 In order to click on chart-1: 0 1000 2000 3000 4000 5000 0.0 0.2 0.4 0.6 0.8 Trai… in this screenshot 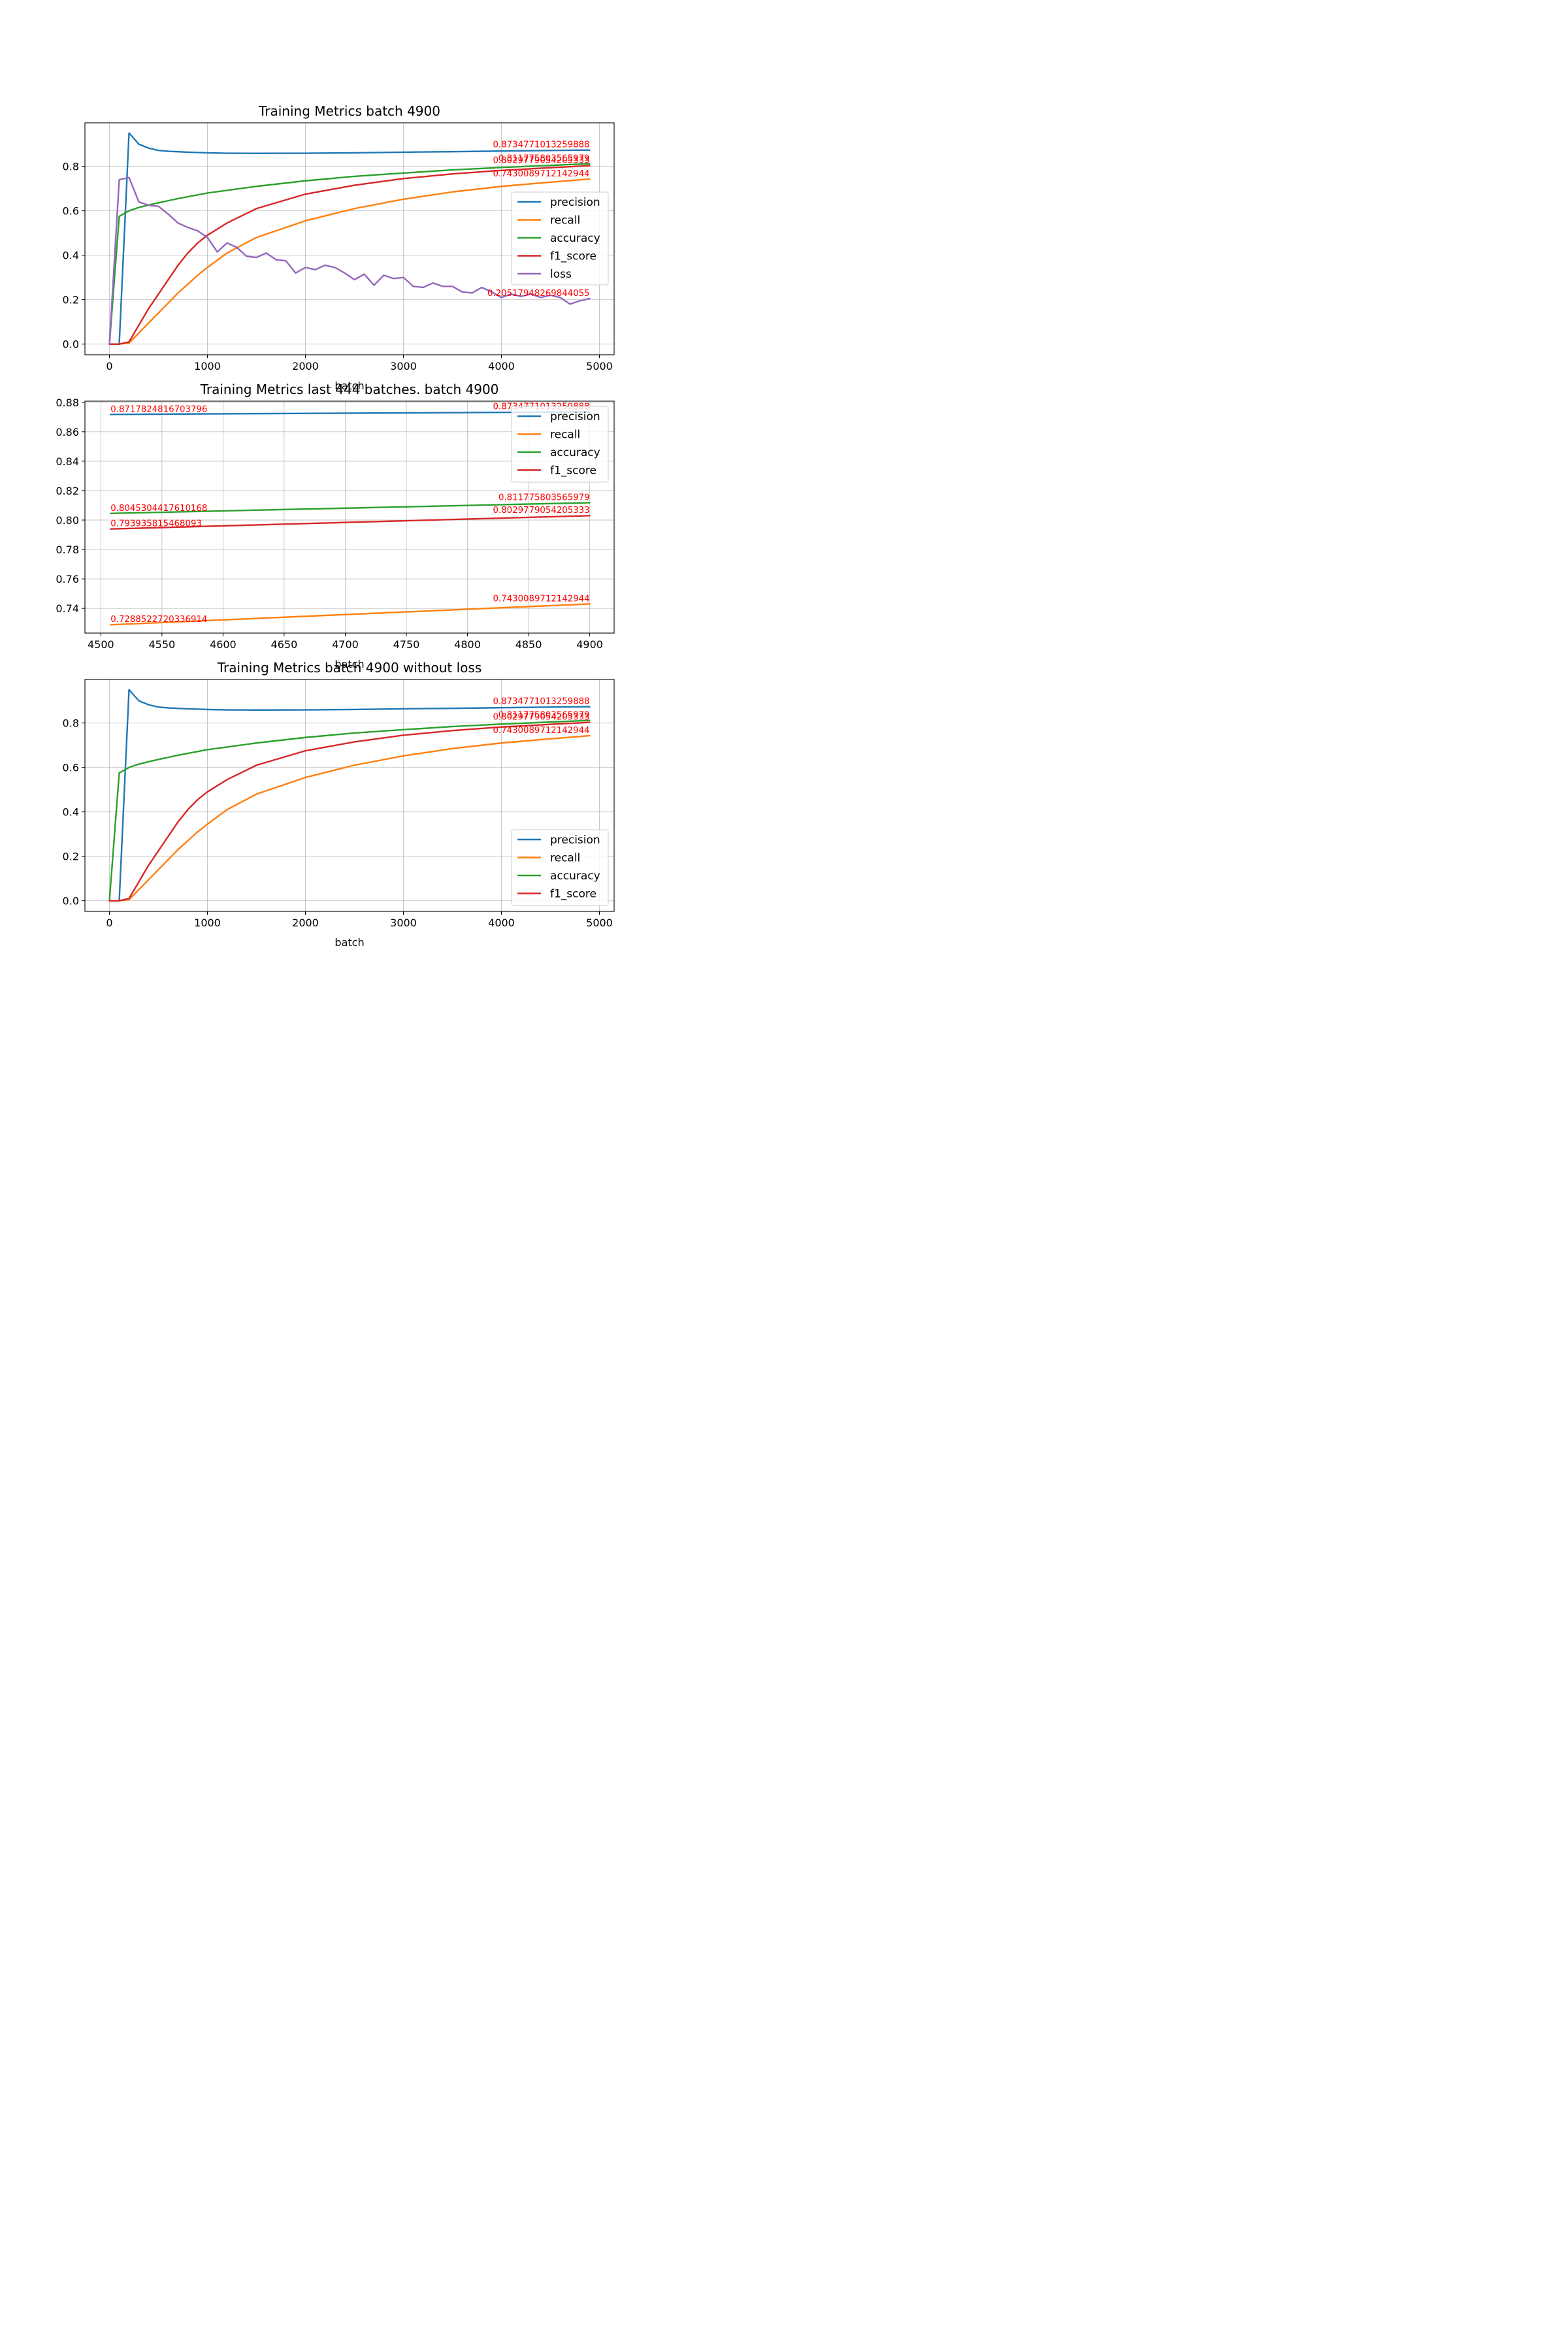, I will do `click(339, 247)`.